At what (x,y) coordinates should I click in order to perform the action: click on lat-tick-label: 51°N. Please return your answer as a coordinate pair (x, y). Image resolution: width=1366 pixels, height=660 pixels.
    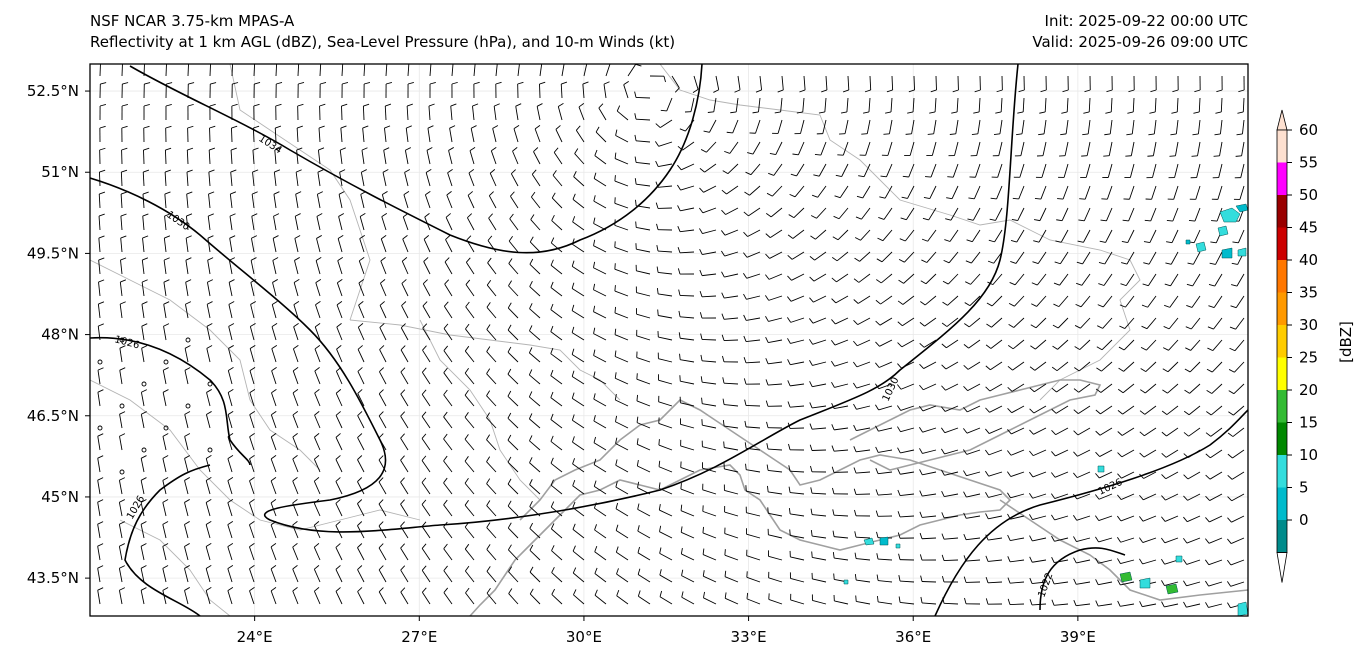
    Looking at the image, I should click on (60, 172).